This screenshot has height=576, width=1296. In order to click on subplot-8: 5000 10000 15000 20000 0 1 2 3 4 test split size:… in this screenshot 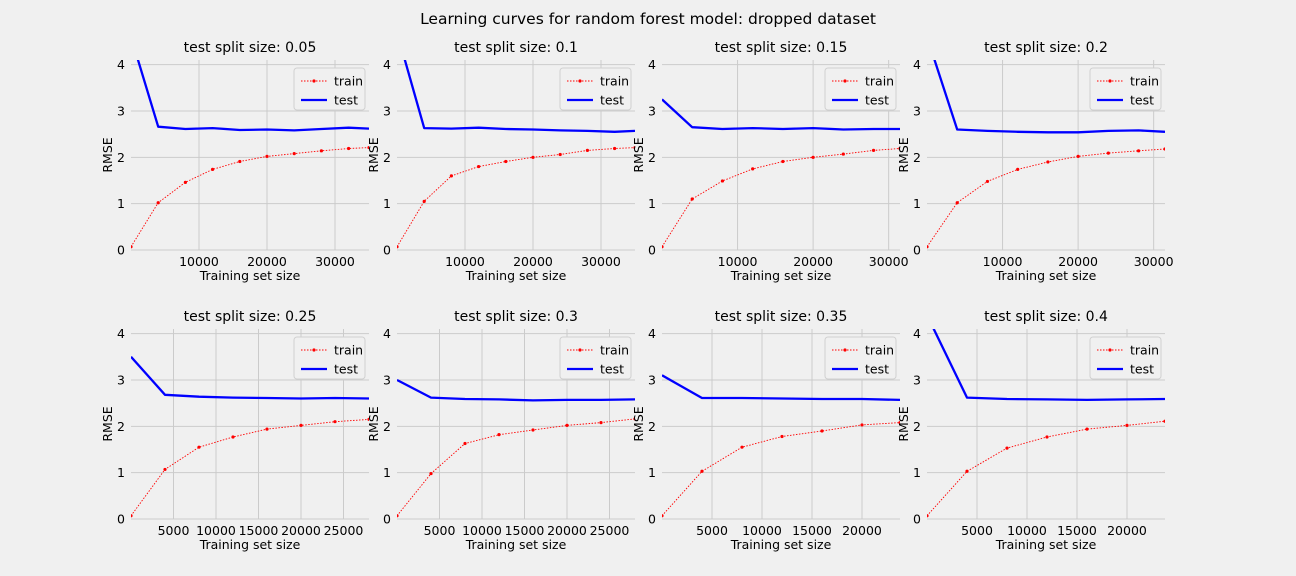, I will do `click(1030, 430)`.